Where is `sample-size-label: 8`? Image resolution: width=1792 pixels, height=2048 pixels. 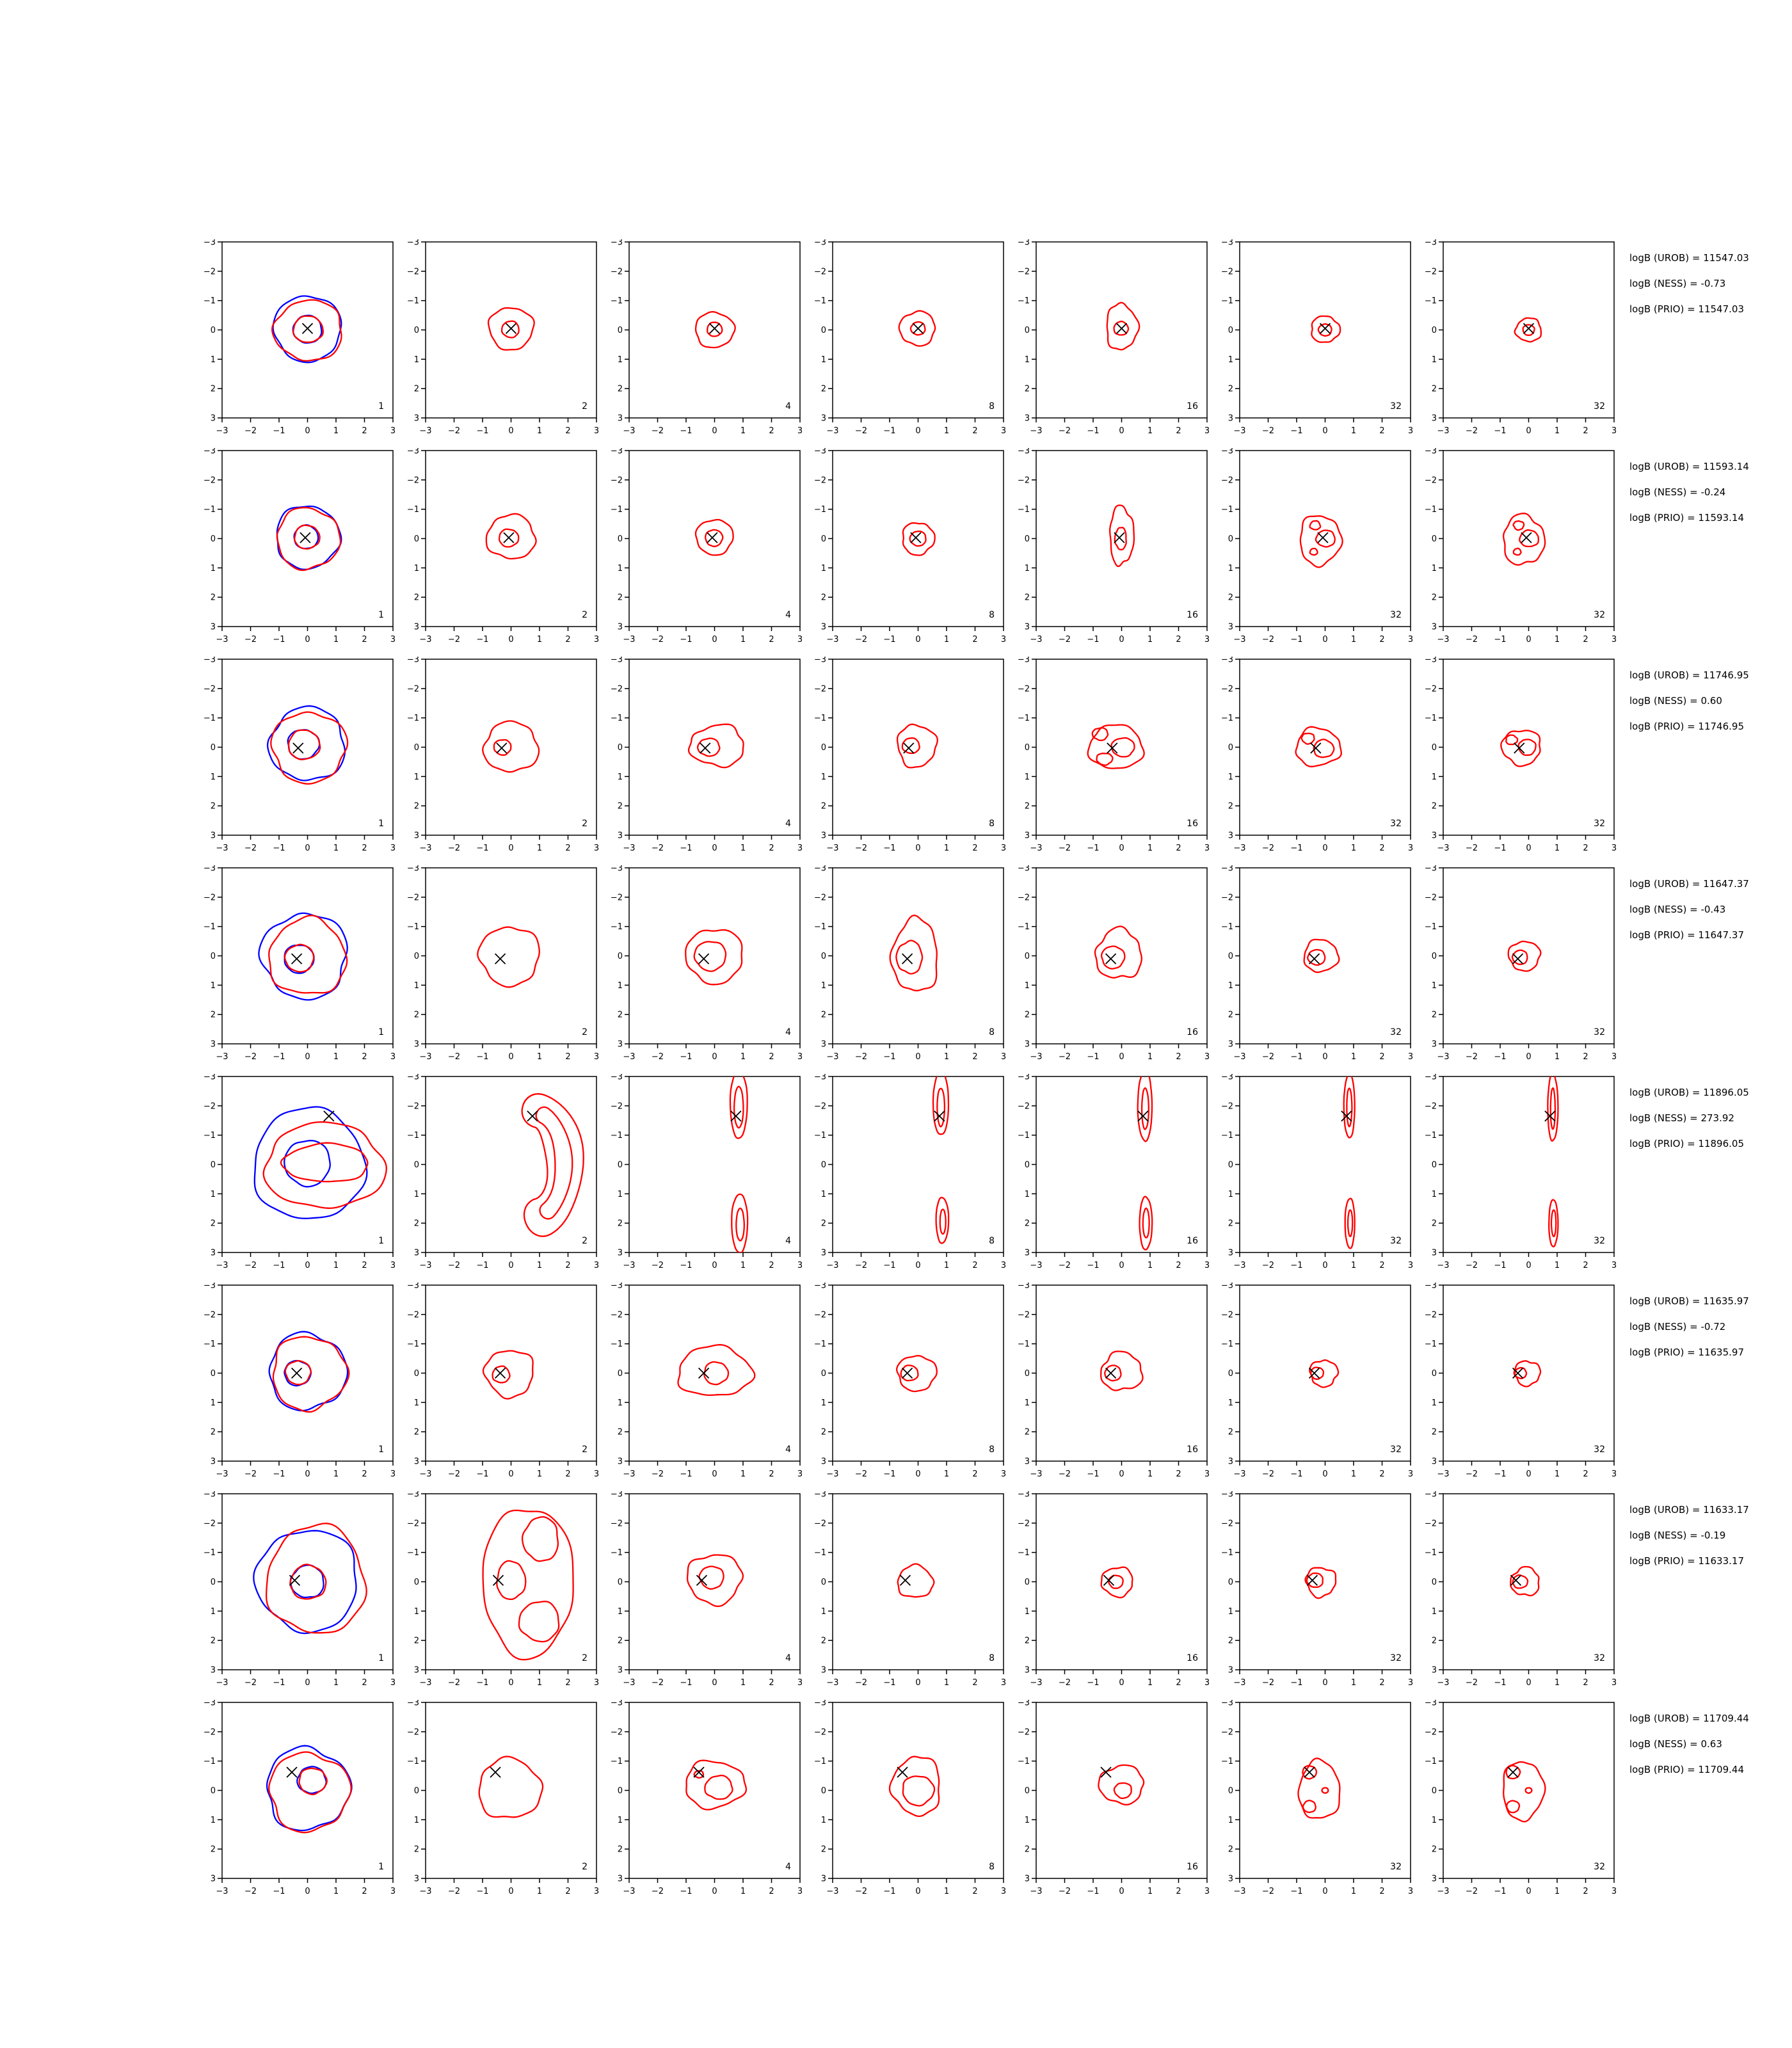
sample-size-label: 8 is located at coordinates (992, 1241).